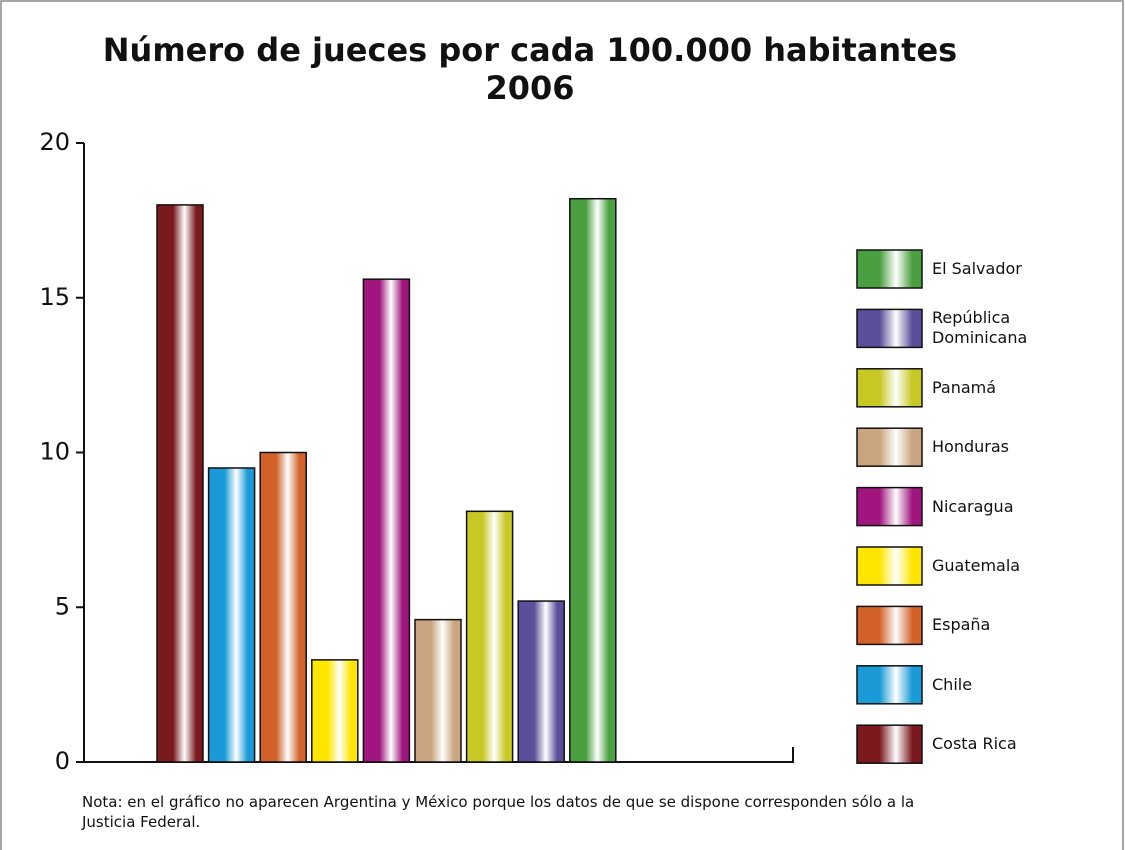 This screenshot has height=850, width=1125. Describe the element at coordinates (54, 297) in the screenshot. I see `y-tick-label: 15` at that location.